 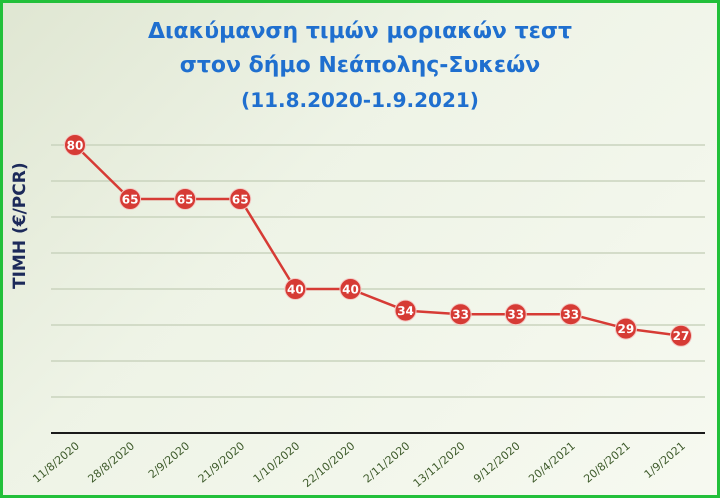 What do you see at coordinates (681, 336) in the screenshot?
I see `data-label: 27` at bounding box center [681, 336].